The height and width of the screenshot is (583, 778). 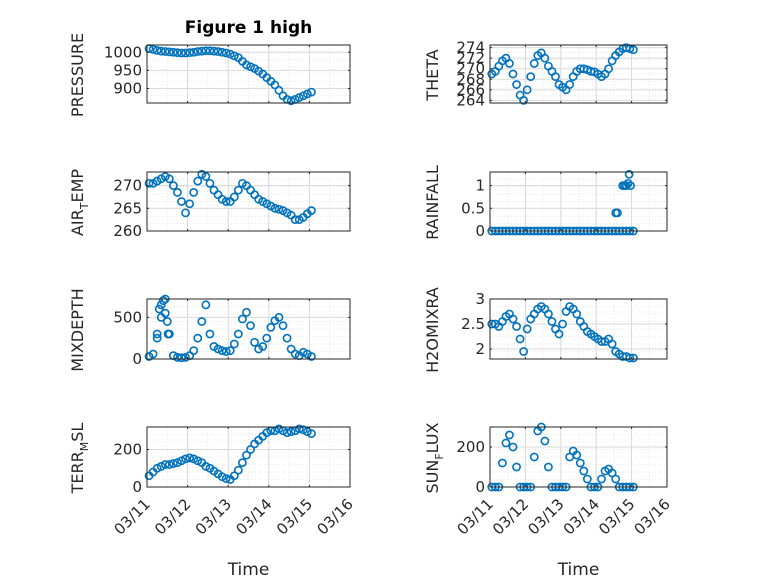 What do you see at coordinates (470, 69) in the screenshot?
I see `y-tick-label: 270` at bounding box center [470, 69].